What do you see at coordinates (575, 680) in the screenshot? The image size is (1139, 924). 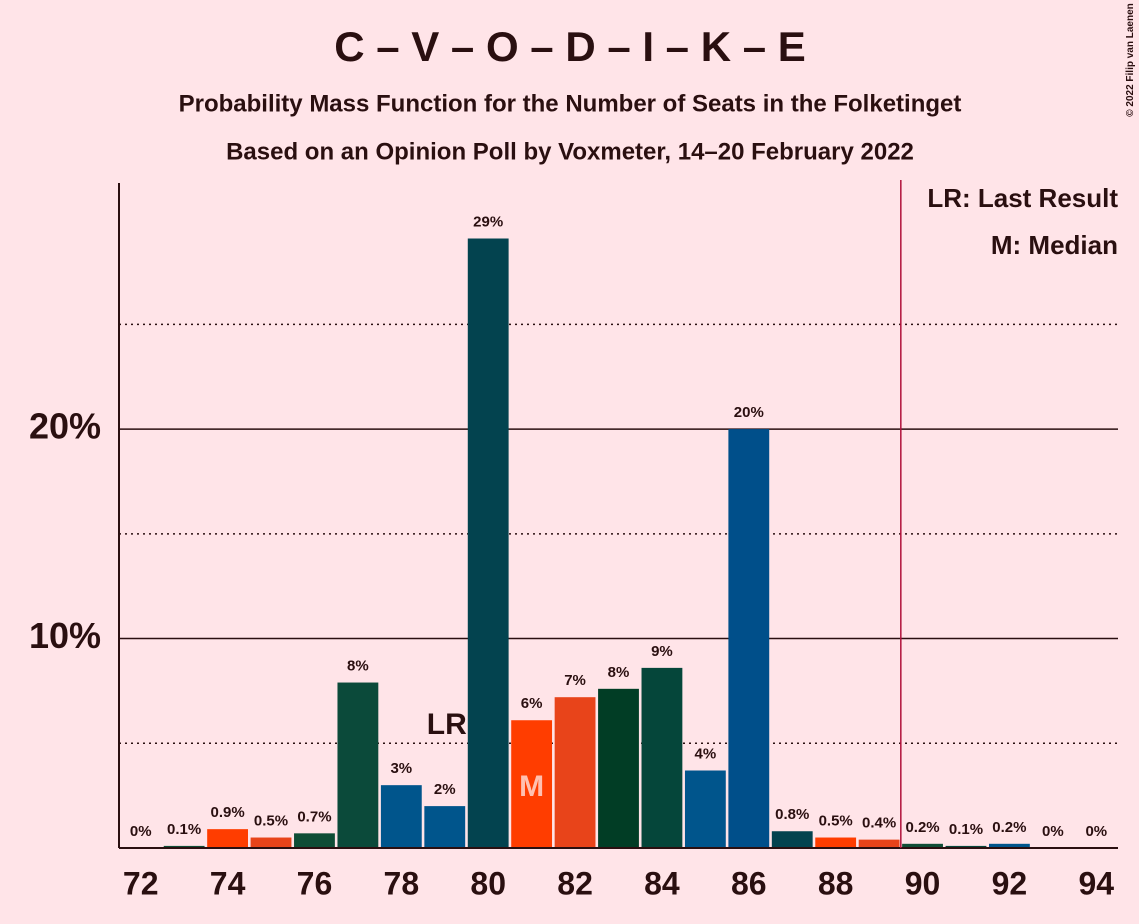 I see `value-label: 7%` at bounding box center [575, 680].